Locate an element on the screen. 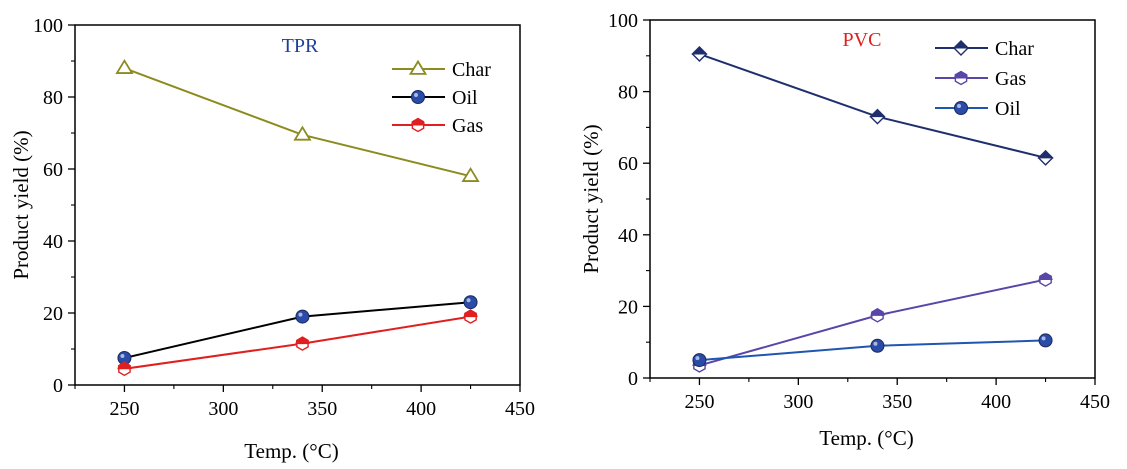 This screenshot has height=469, width=1127. series-line-char is located at coordinates (872, 106).